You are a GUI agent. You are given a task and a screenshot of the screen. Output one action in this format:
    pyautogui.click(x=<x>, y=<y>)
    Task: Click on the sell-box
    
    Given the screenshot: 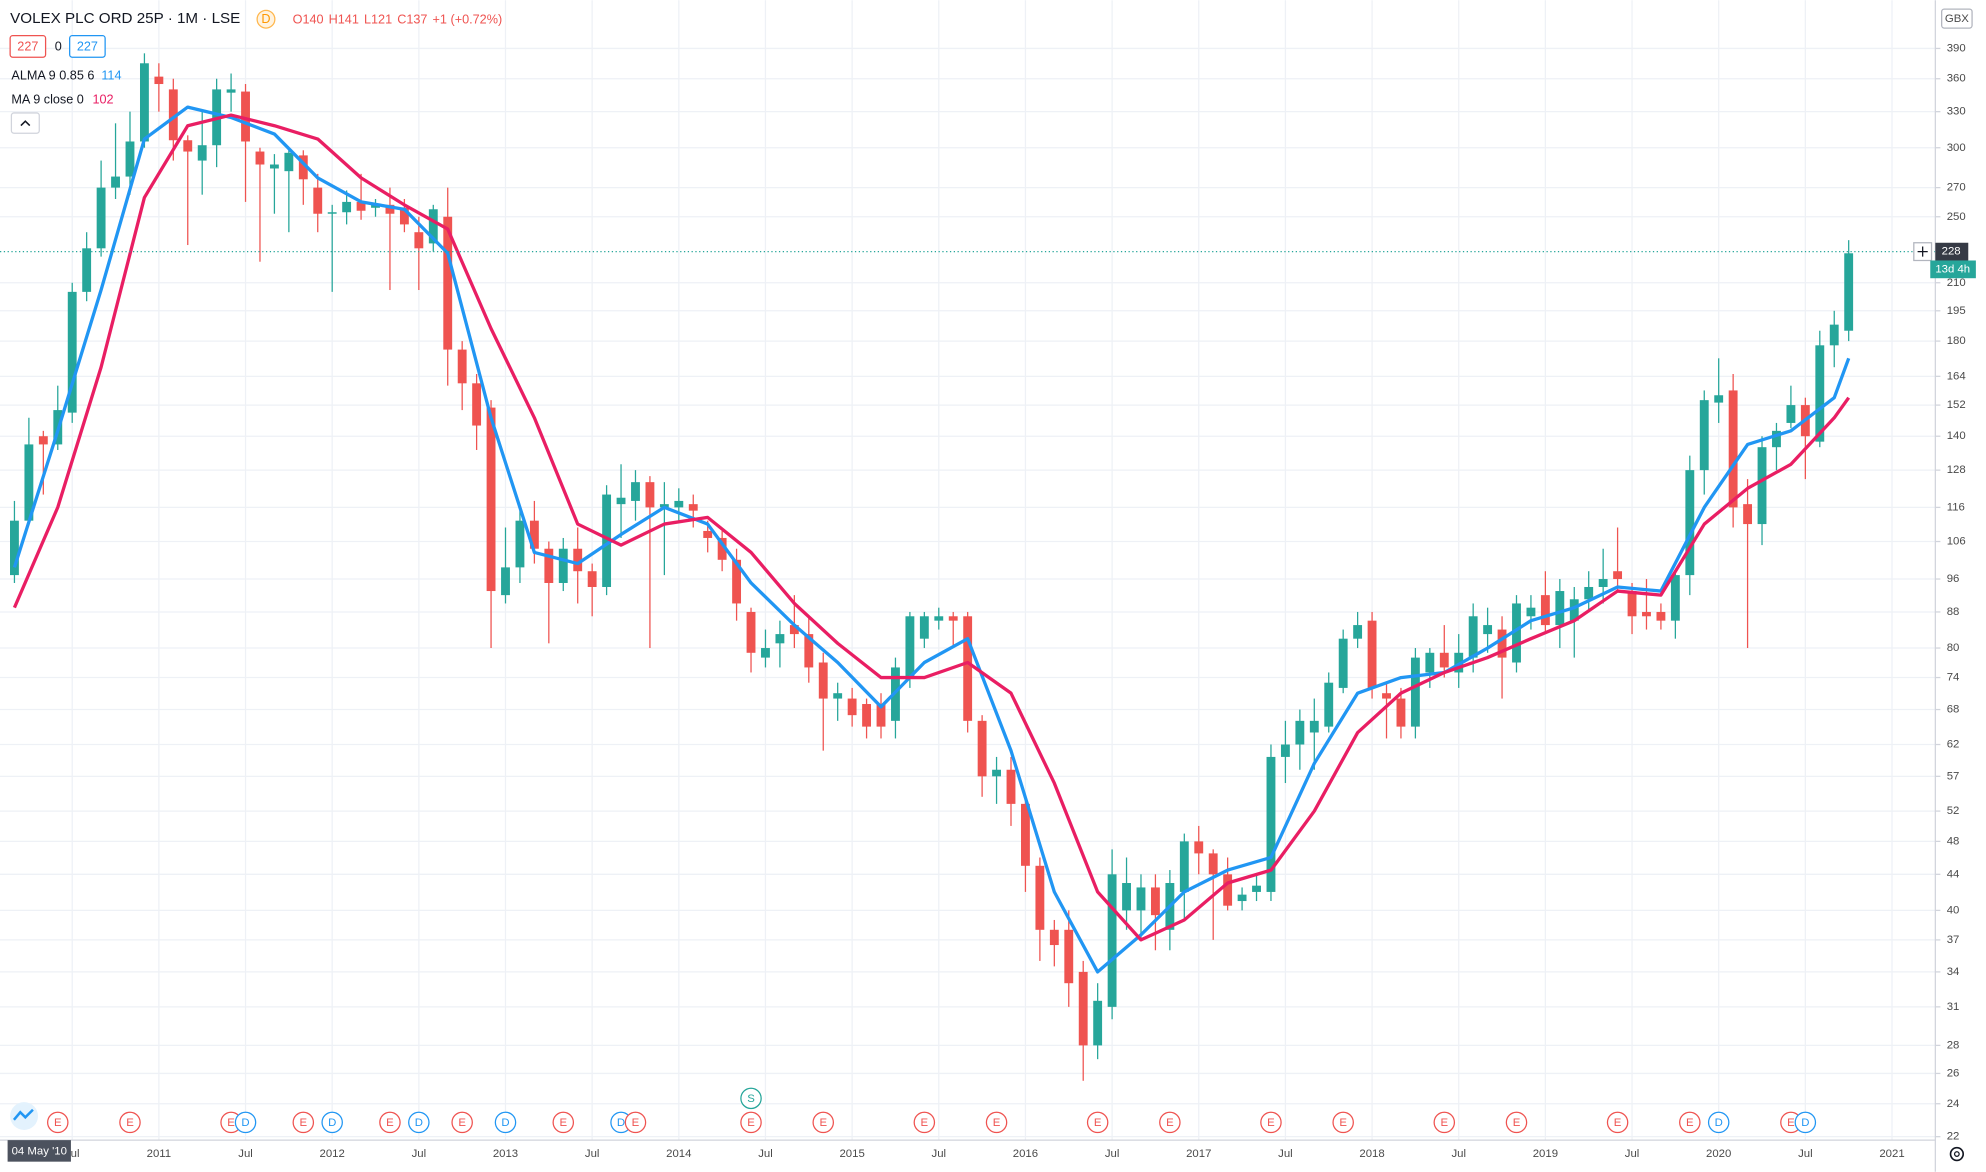 What is the action you would take?
    pyautogui.click(x=28, y=46)
    